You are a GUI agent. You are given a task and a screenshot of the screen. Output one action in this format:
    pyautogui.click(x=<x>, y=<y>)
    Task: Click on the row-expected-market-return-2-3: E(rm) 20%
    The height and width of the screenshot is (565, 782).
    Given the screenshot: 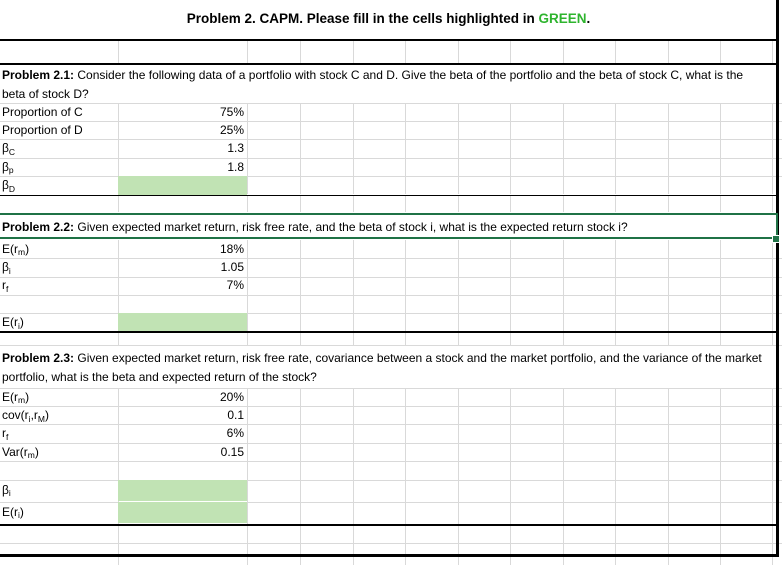 What is the action you would take?
    pyautogui.click(x=123, y=397)
    